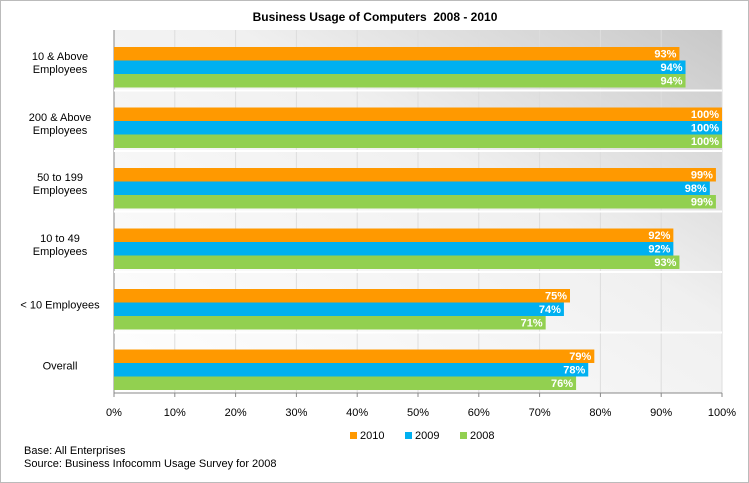 This screenshot has height=483, width=749. What do you see at coordinates (540, 413) in the screenshot?
I see `x-tick-label: 70%` at bounding box center [540, 413].